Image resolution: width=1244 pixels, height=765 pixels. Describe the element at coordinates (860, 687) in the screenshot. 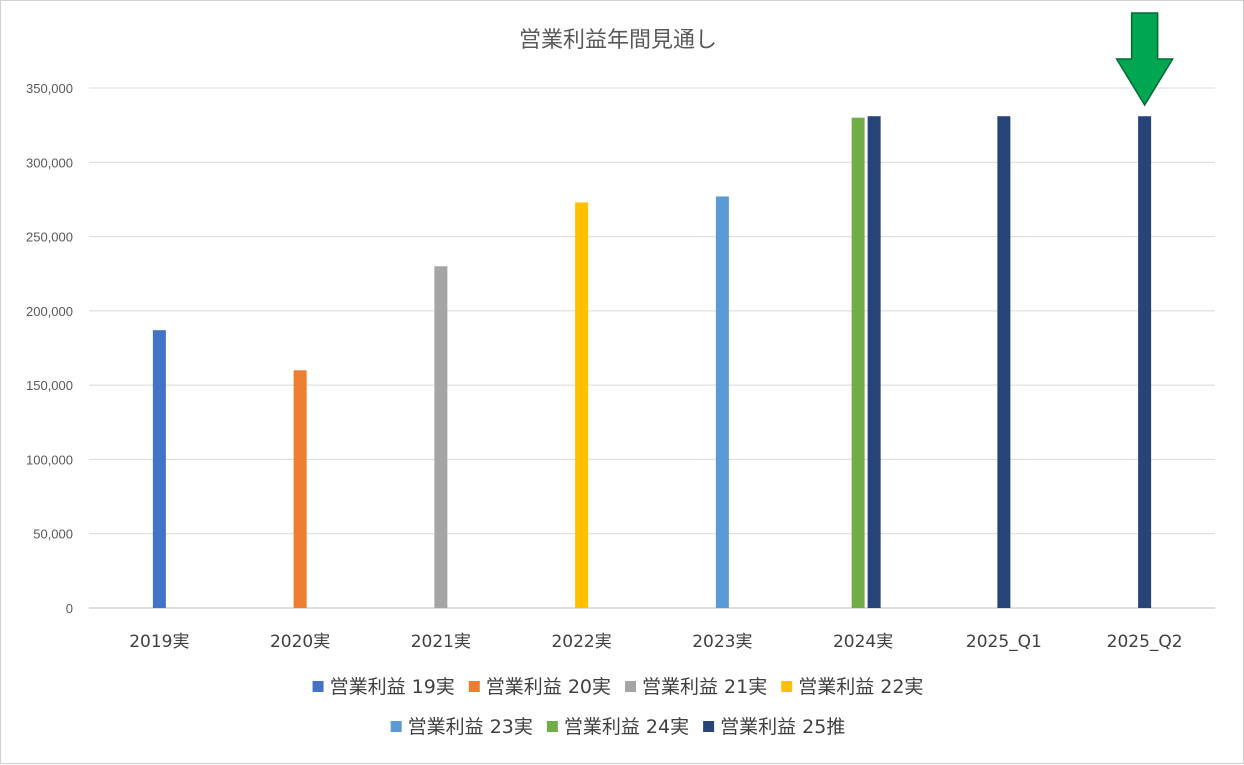

I see `legend-label: 営業利益 22実` at that location.